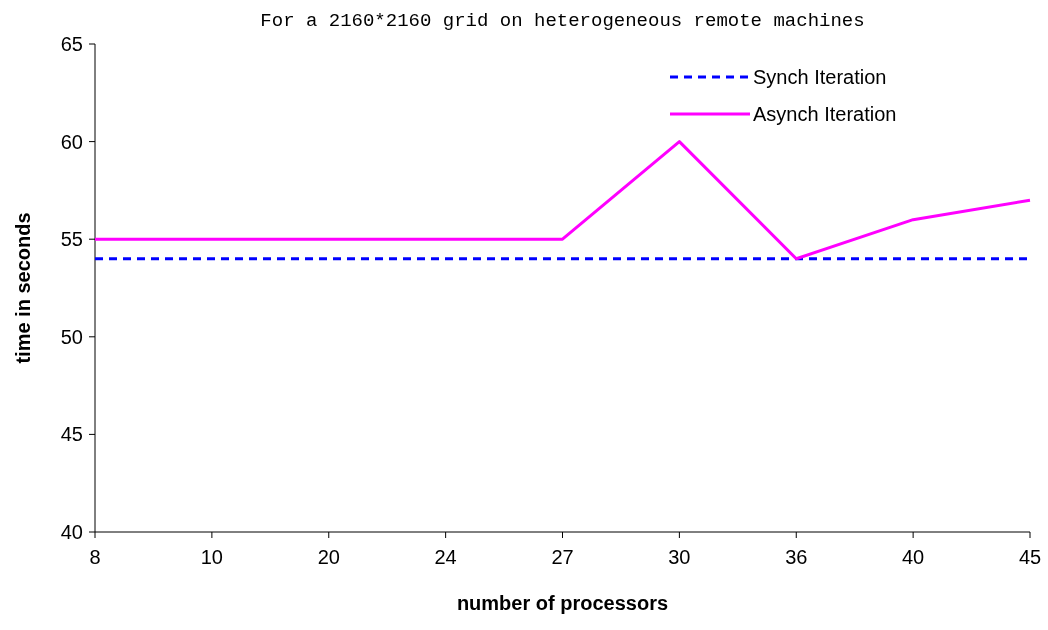  Describe the element at coordinates (71, 434) in the screenshot. I see `y-tick-label: 45` at that location.